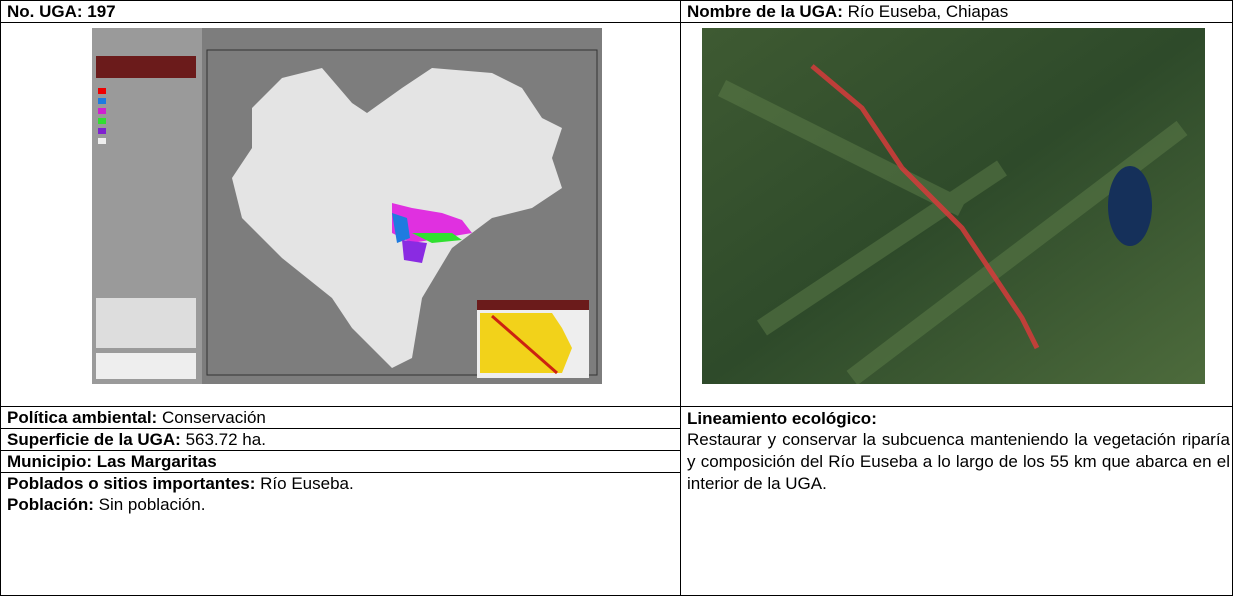 Image resolution: width=1233 pixels, height=596 pixels. I want to click on field-label: Poblados o sitios importantes:, so click(131, 483).